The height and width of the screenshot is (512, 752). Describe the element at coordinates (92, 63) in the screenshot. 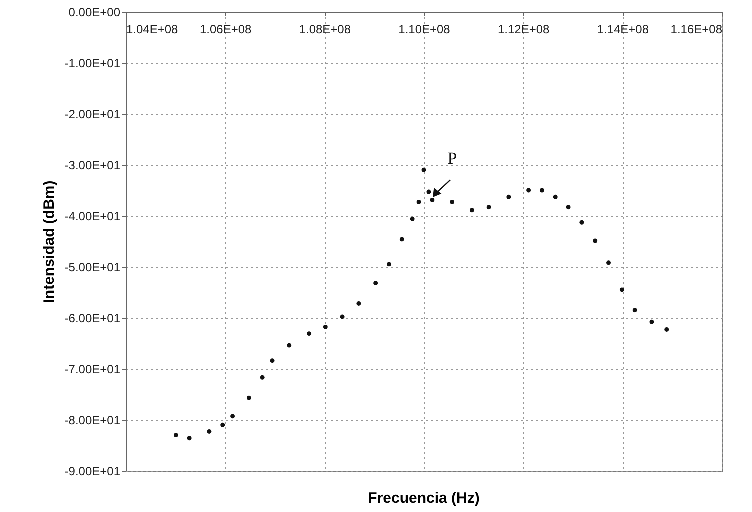

I see `y-tick-label: -1.00E+01` at that location.